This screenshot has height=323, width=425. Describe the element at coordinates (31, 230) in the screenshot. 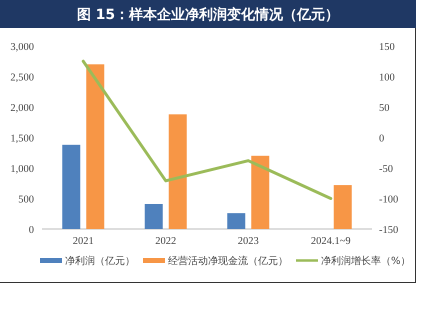

I see `y-tick-label: 0` at that location.